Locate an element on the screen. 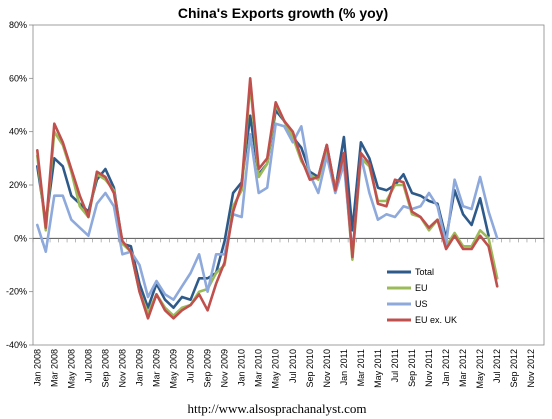  x-tick-label: May 2010 is located at coordinates (276, 369).